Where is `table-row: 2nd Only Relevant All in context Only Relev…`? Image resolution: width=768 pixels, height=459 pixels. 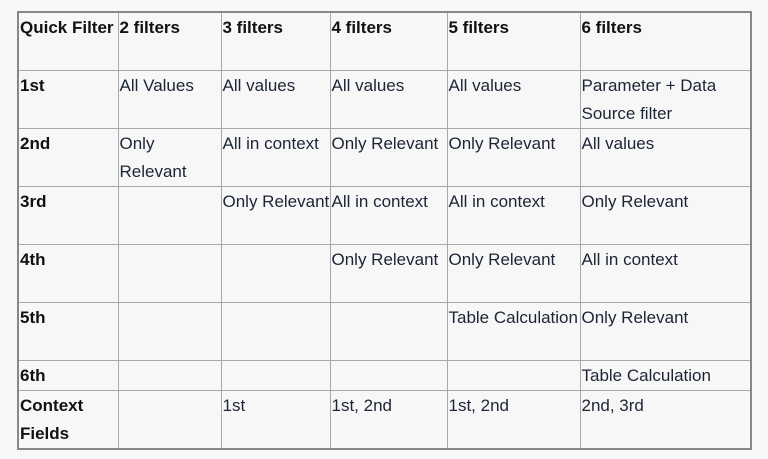 table-row: 2nd Only Relevant All in context Only Relev… is located at coordinates (384, 157).